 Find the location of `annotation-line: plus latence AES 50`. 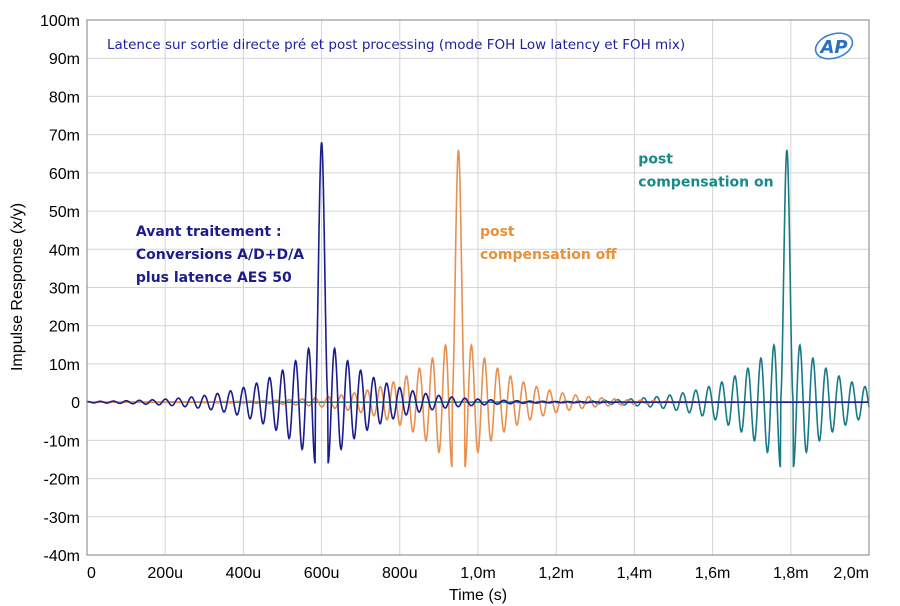

annotation-line: plus latence AES 50 is located at coordinates (214, 278).